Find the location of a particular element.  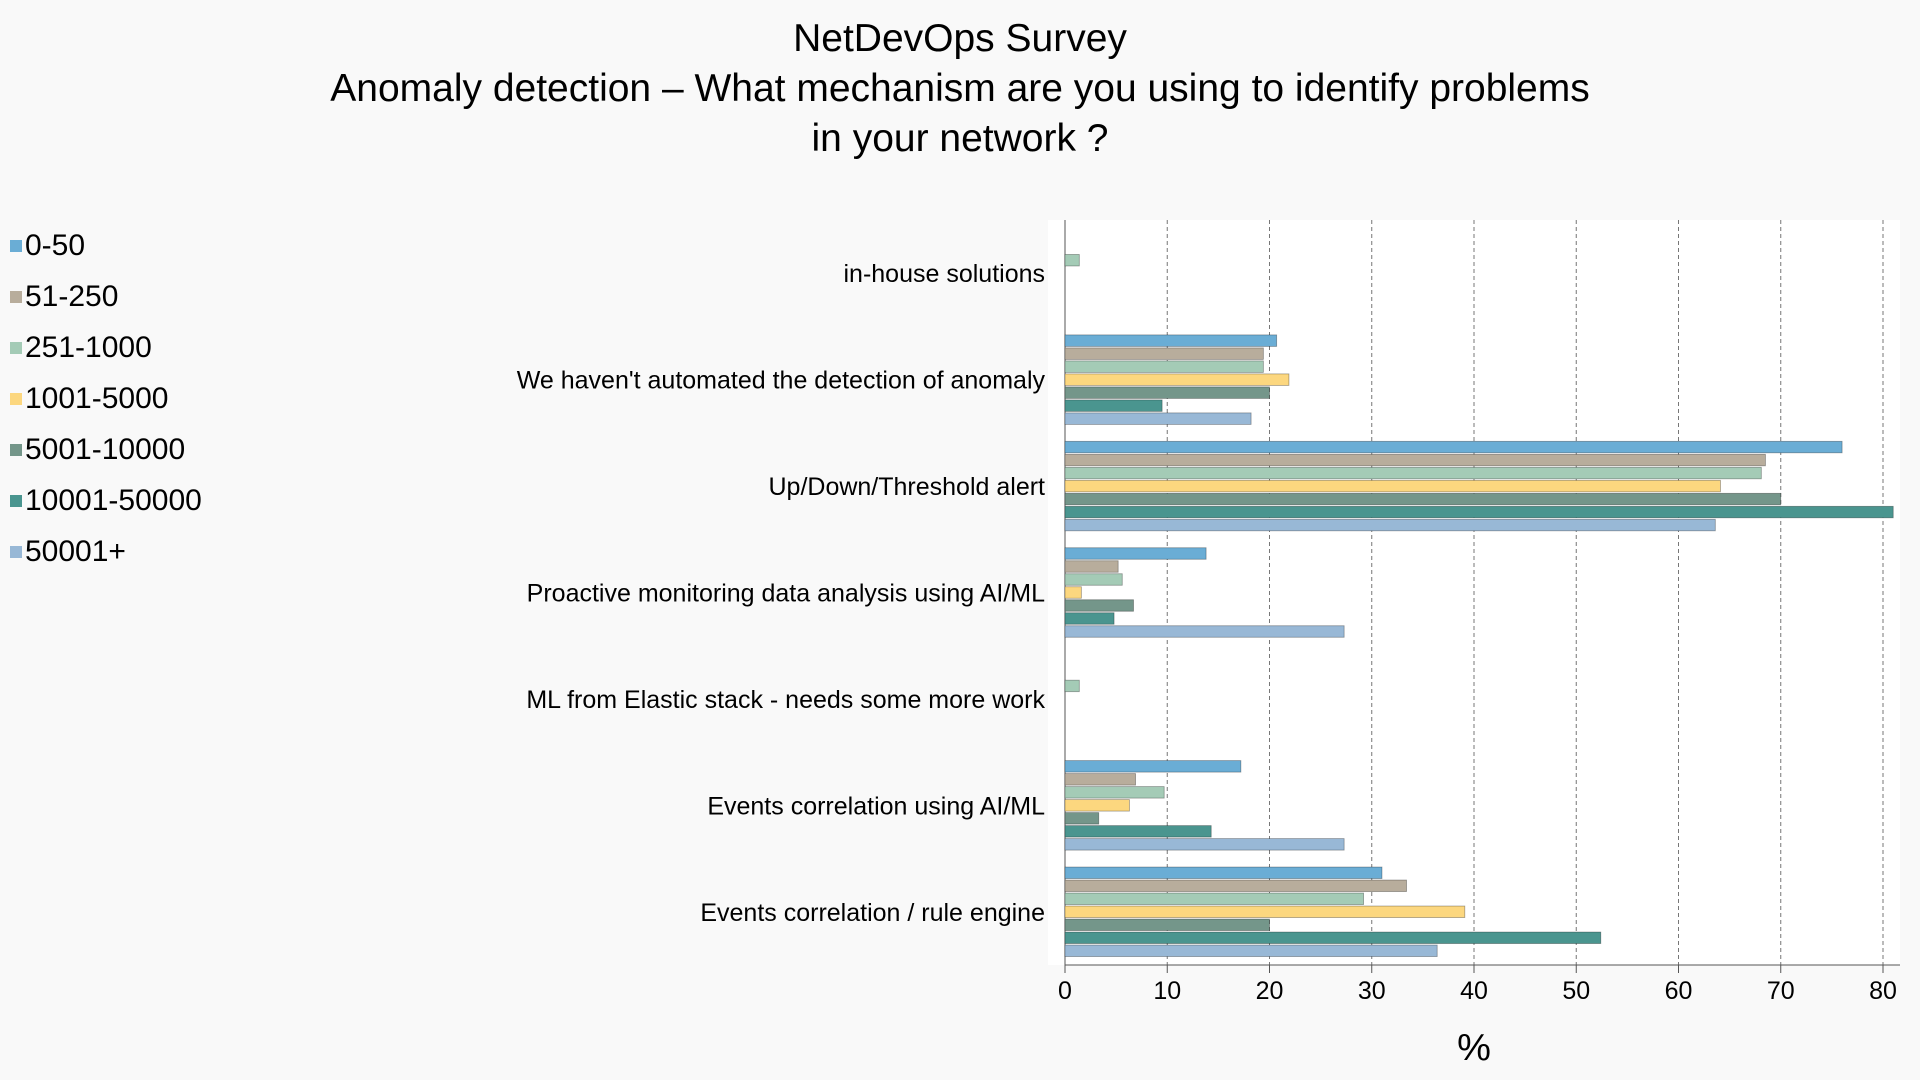

legend-item: 1001-5000 is located at coordinates (106, 398).